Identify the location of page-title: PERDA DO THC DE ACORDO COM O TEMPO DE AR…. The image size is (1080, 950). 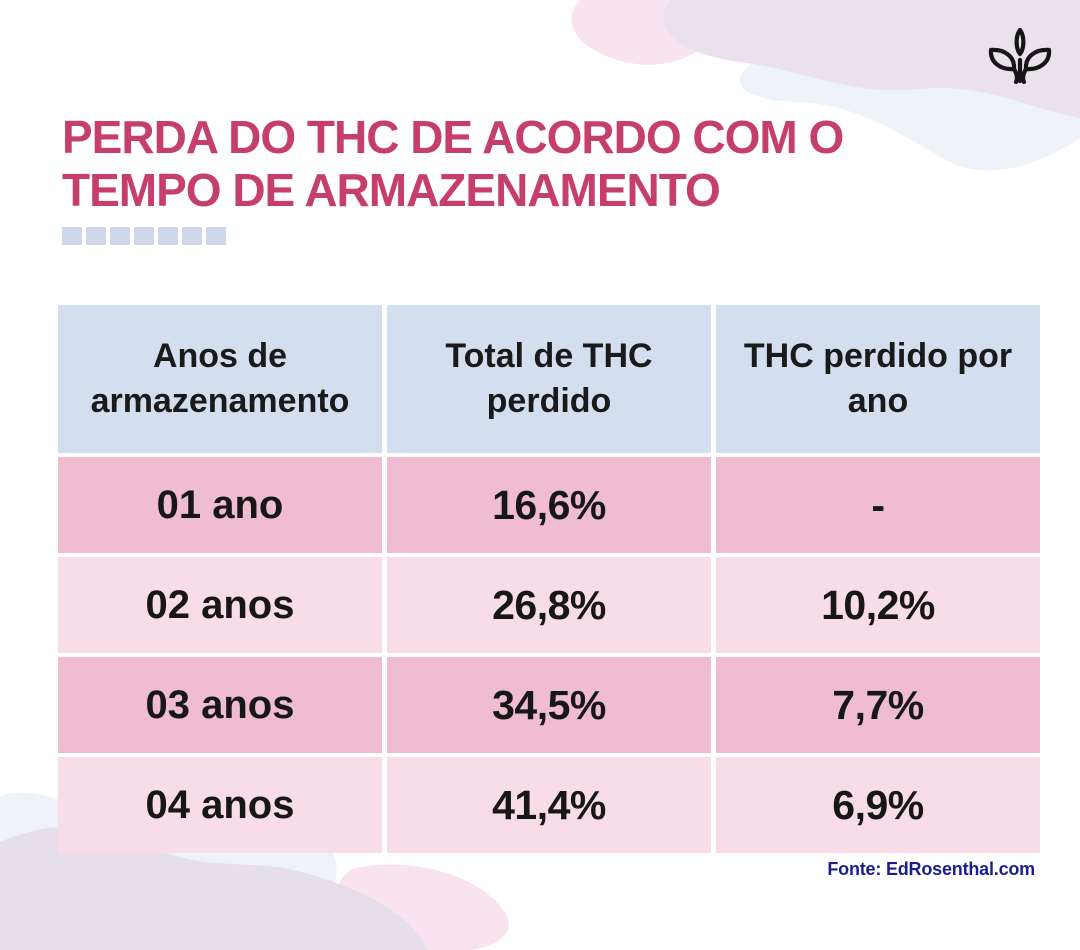
(453, 164).